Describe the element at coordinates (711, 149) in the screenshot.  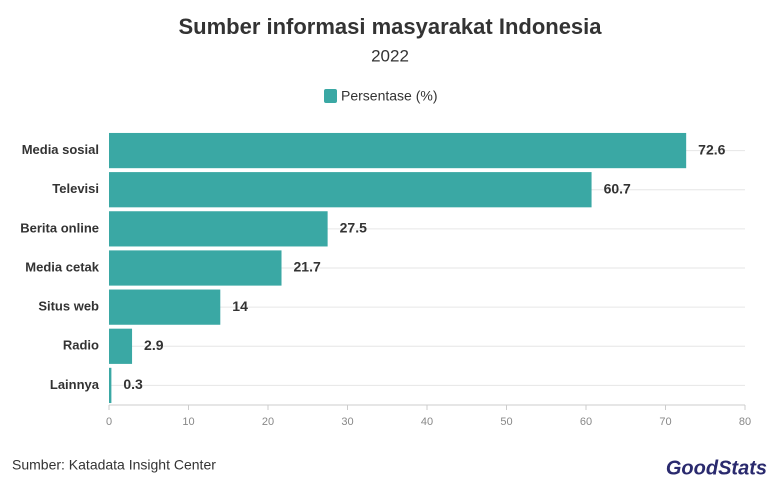
I see `value-label: 72.6` at that location.